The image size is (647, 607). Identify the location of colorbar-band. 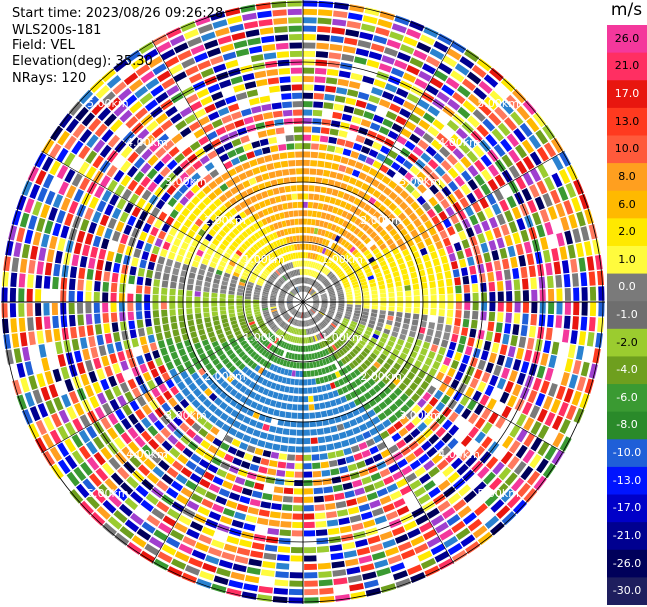
(627, 342).